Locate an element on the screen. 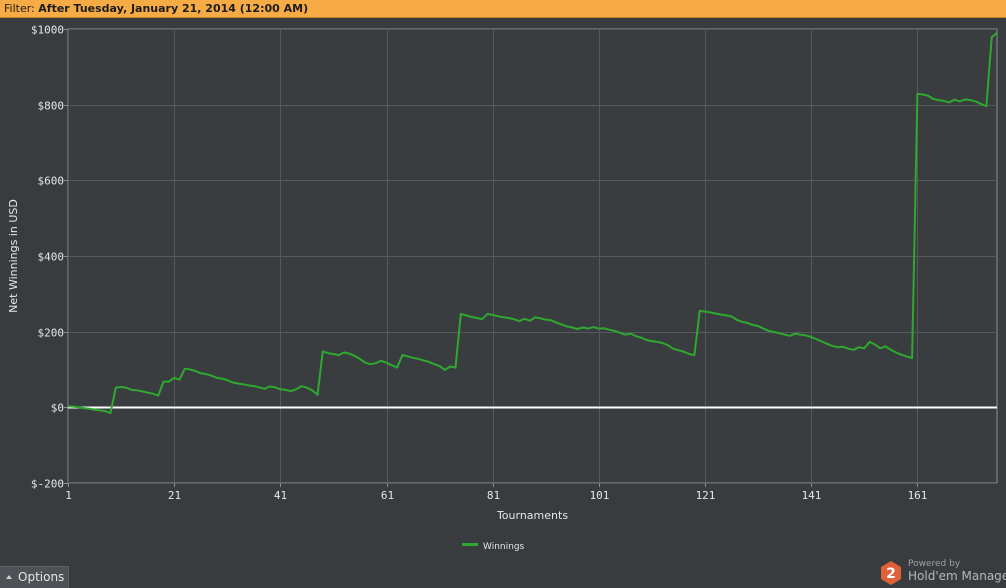 The image size is (1006, 588). x-tick-label: 141 is located at coordinates (812, 495).